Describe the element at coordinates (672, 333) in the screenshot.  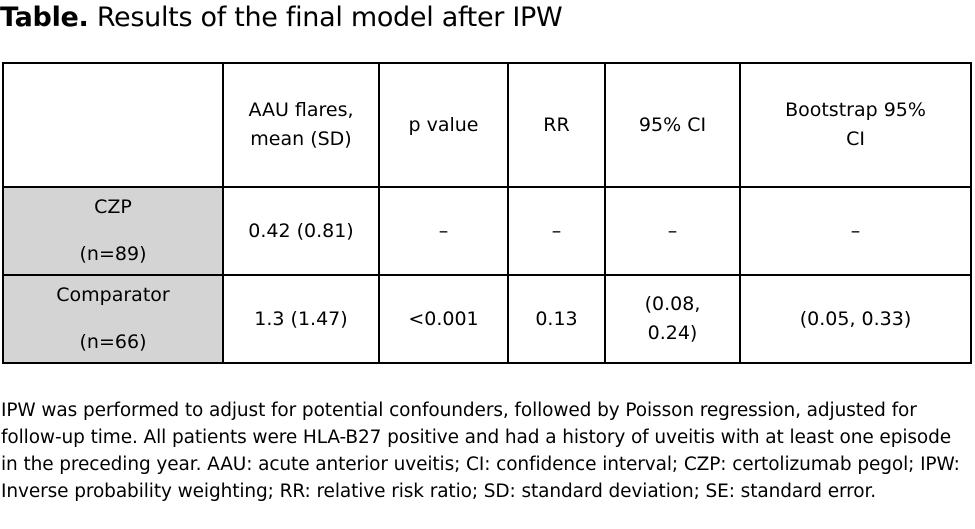
I see `cell-ci-line2: 0.24)` at that location.